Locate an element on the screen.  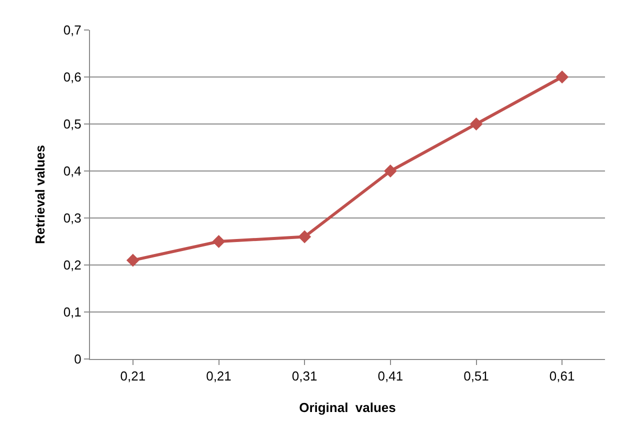
x-axis-title: Original values is located at coordinates (347, 408).